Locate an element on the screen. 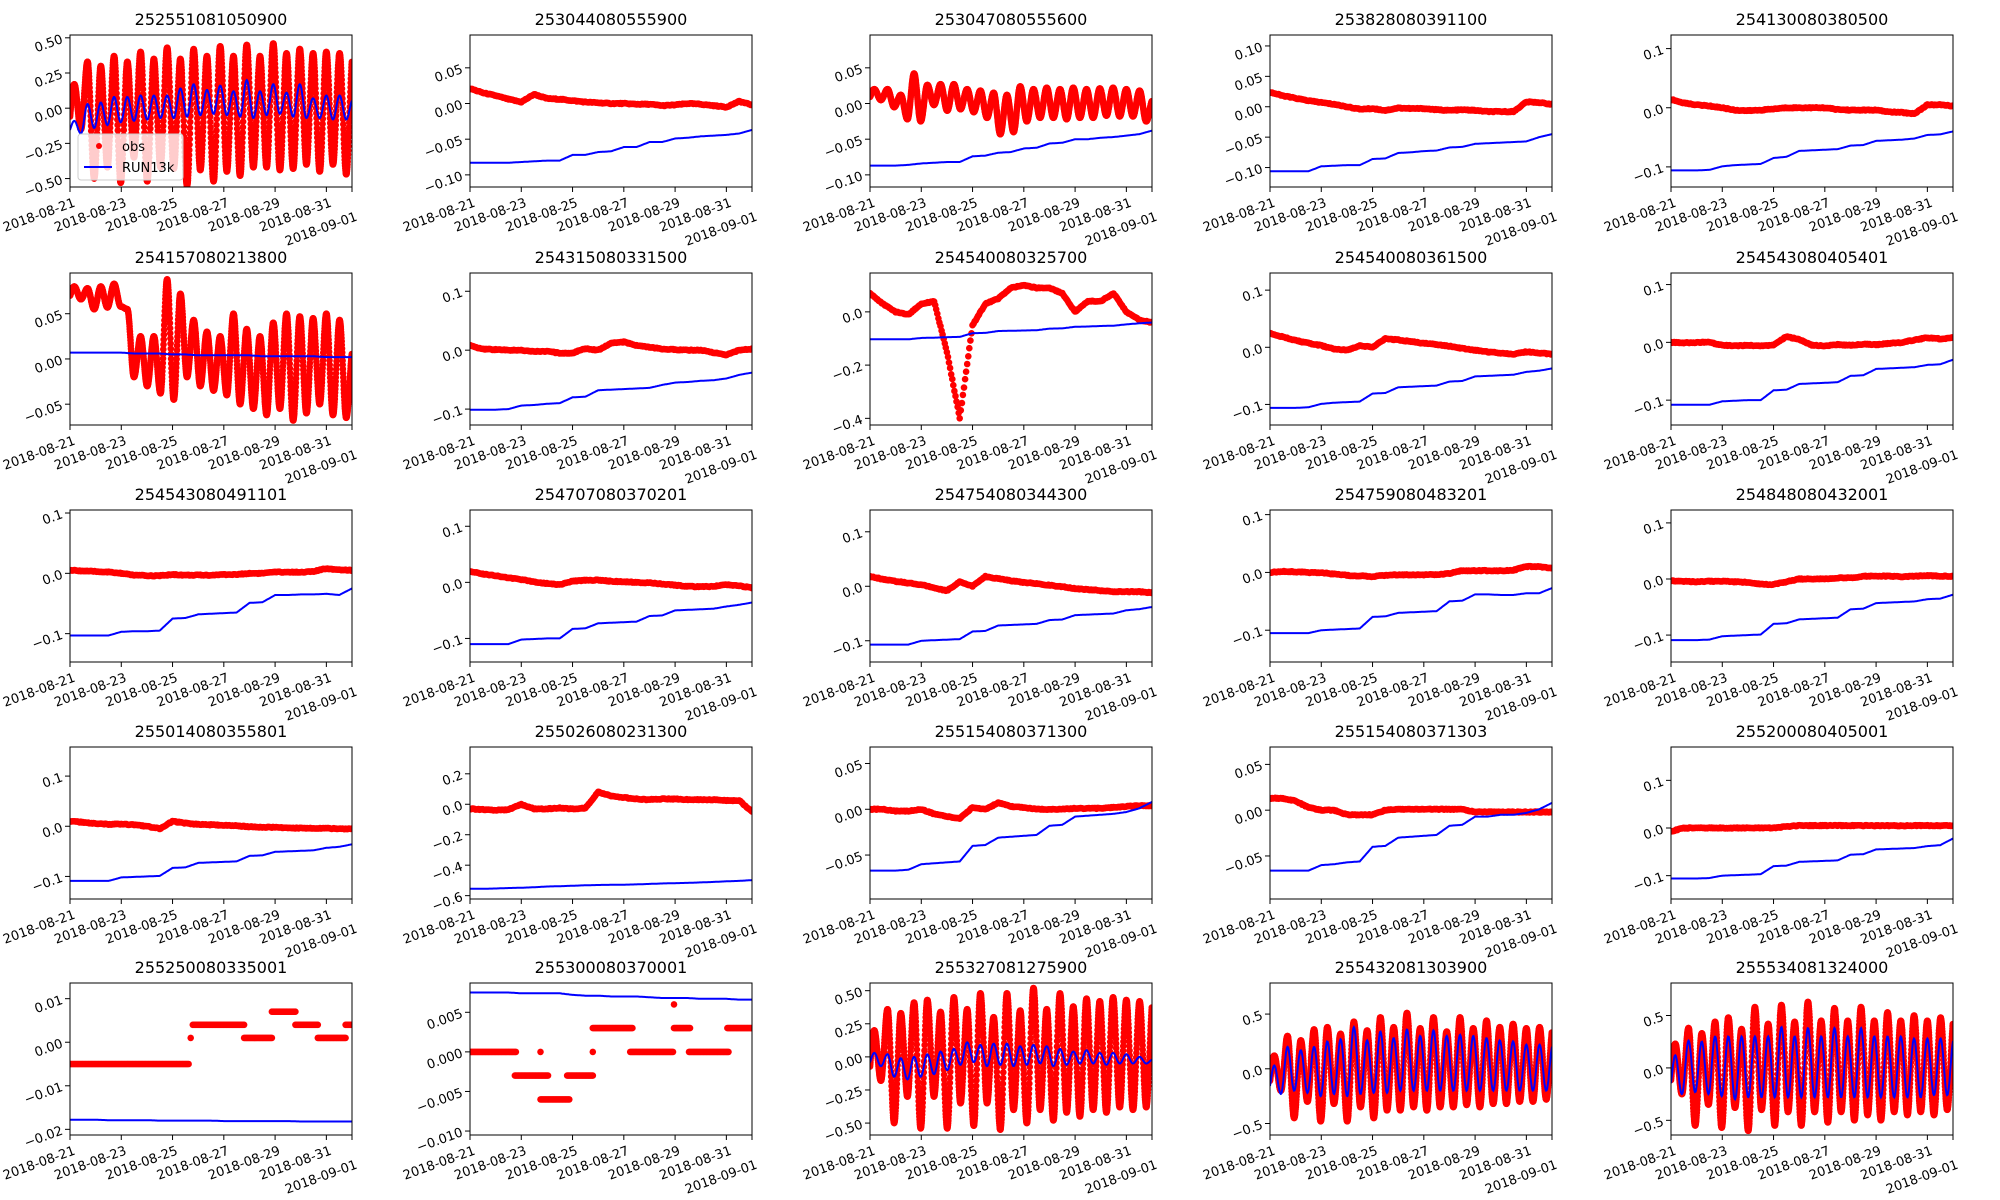 The image size is (2000, 1200). subplot-title: 254130080380500 is located at coordinates (1812, 19).